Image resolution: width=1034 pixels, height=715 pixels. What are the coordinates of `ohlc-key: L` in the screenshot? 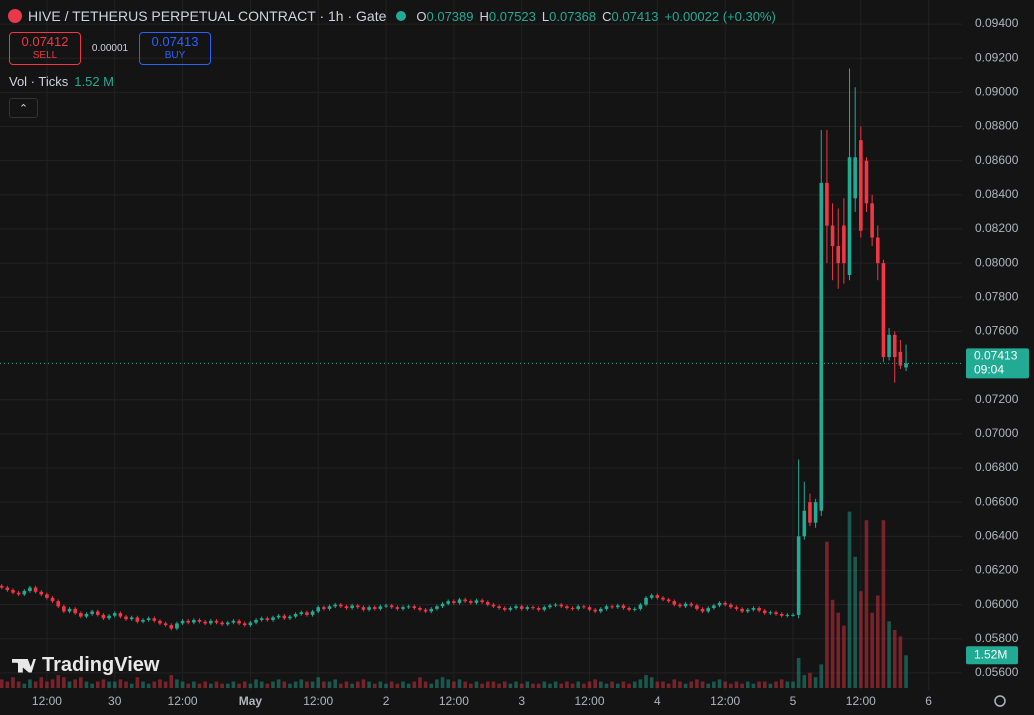 It's located at (545, 16).